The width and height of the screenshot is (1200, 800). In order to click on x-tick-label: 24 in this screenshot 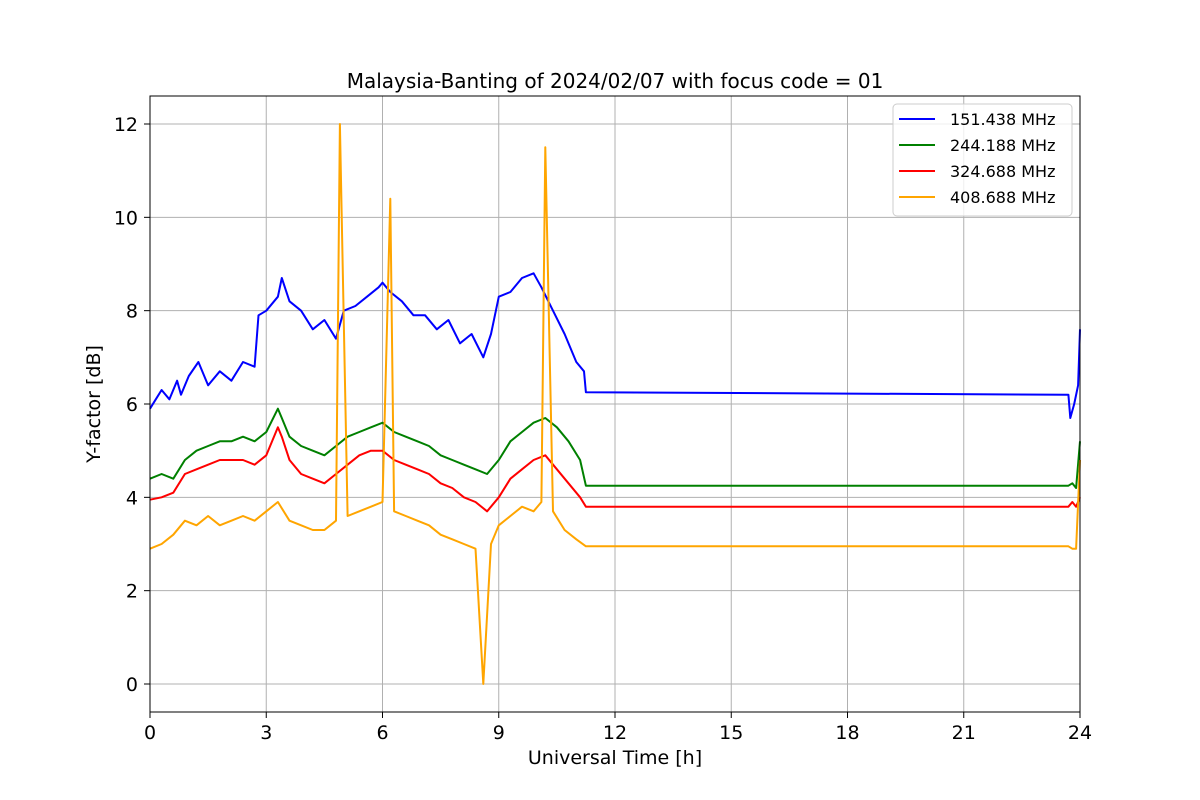, I will do `click(1080, 733)`.